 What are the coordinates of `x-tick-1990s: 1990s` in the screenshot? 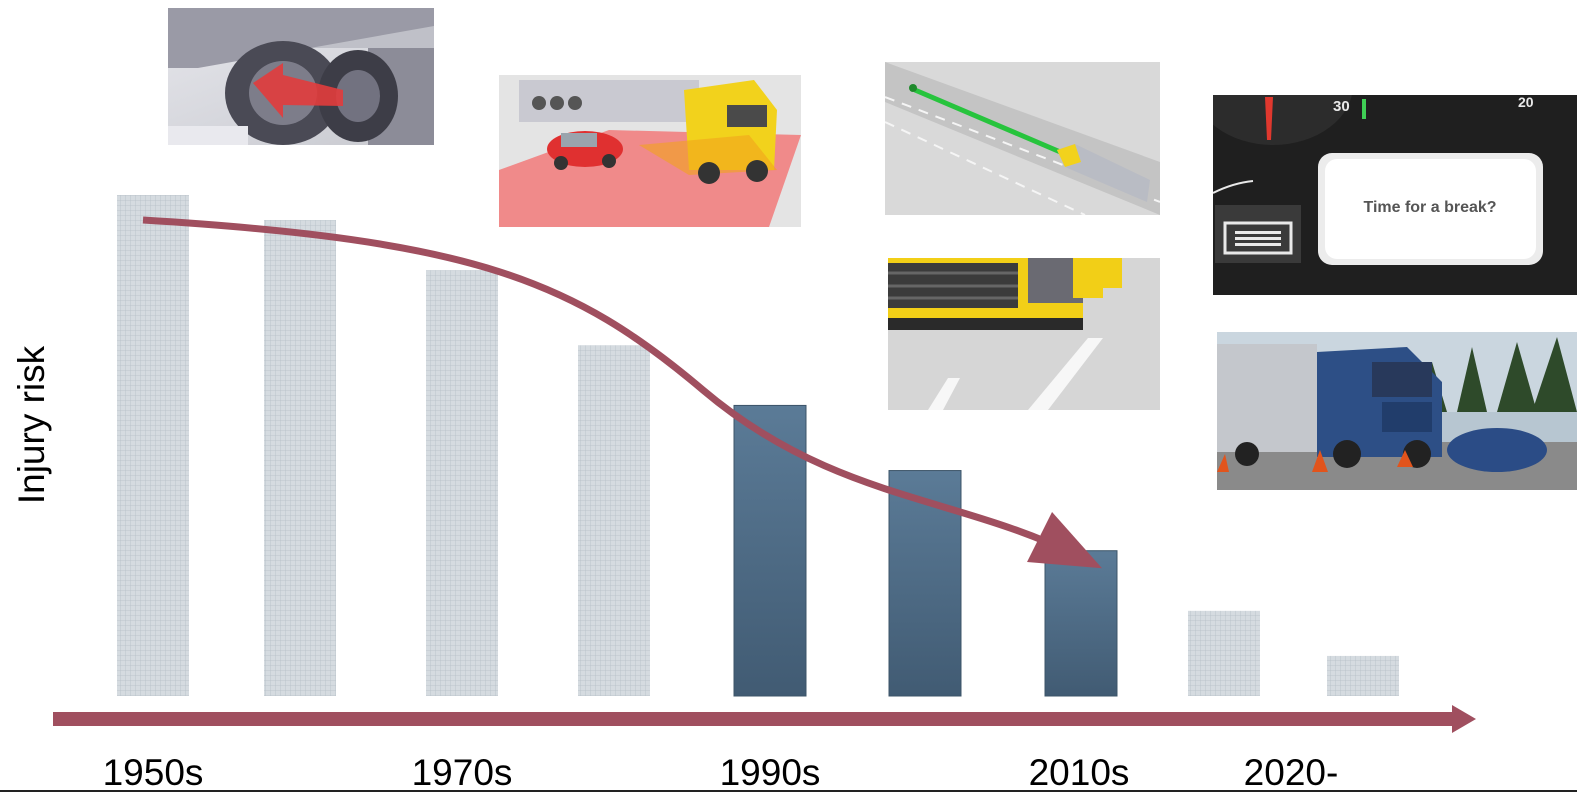 It's located at (770, 772).